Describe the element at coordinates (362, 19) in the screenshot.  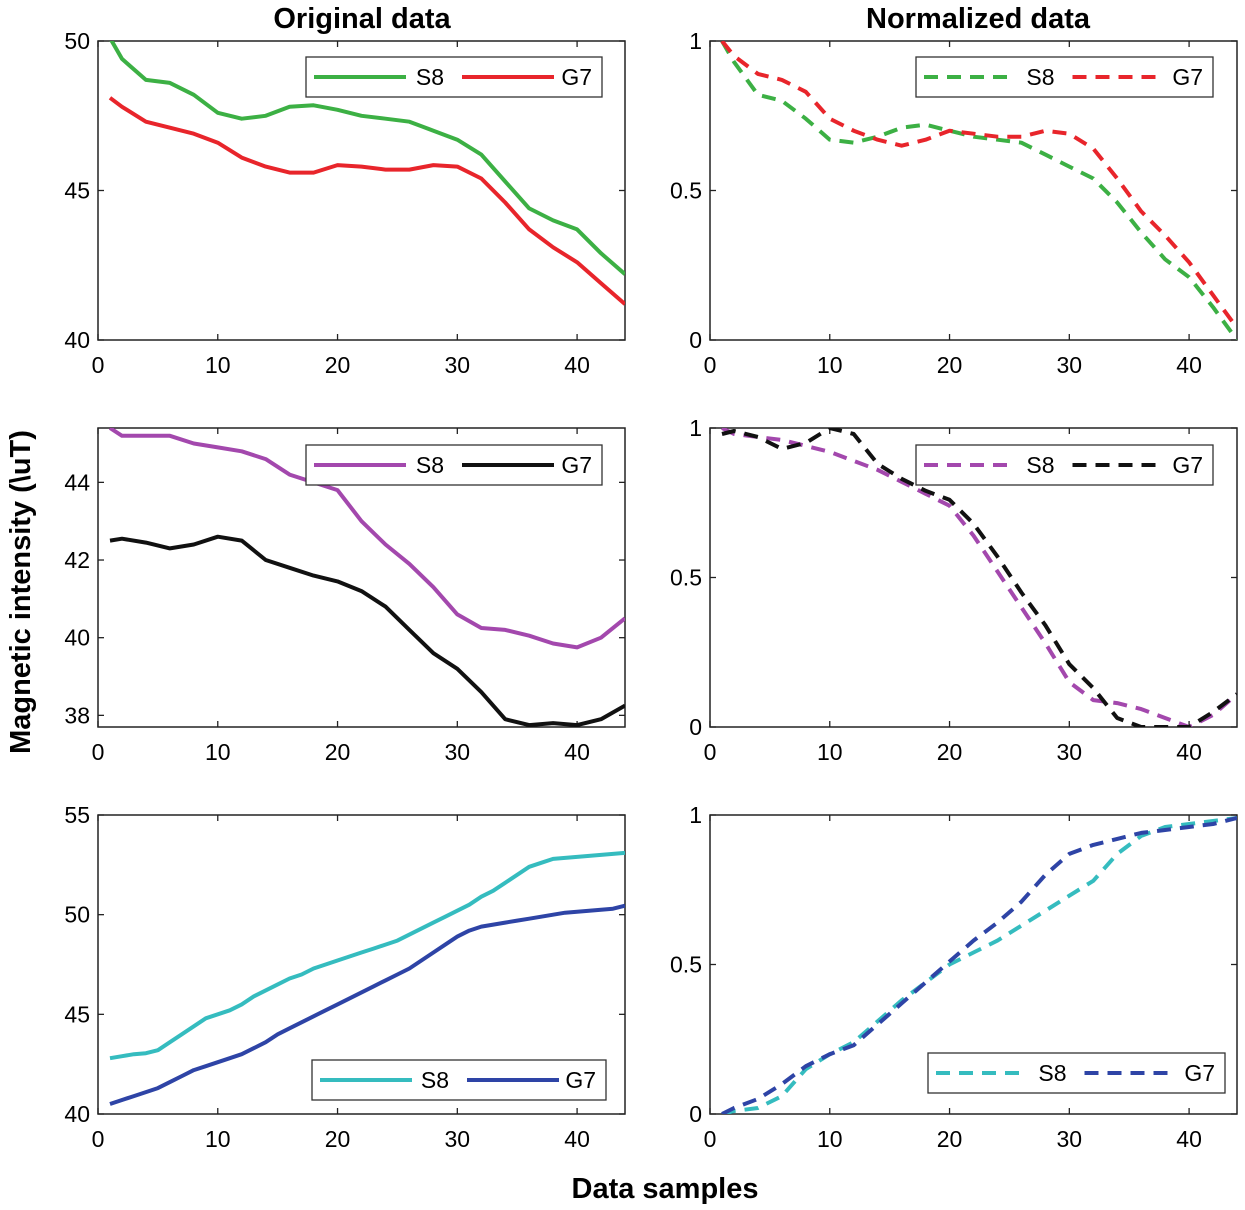
I see `column-title-original: Original data` at that location.